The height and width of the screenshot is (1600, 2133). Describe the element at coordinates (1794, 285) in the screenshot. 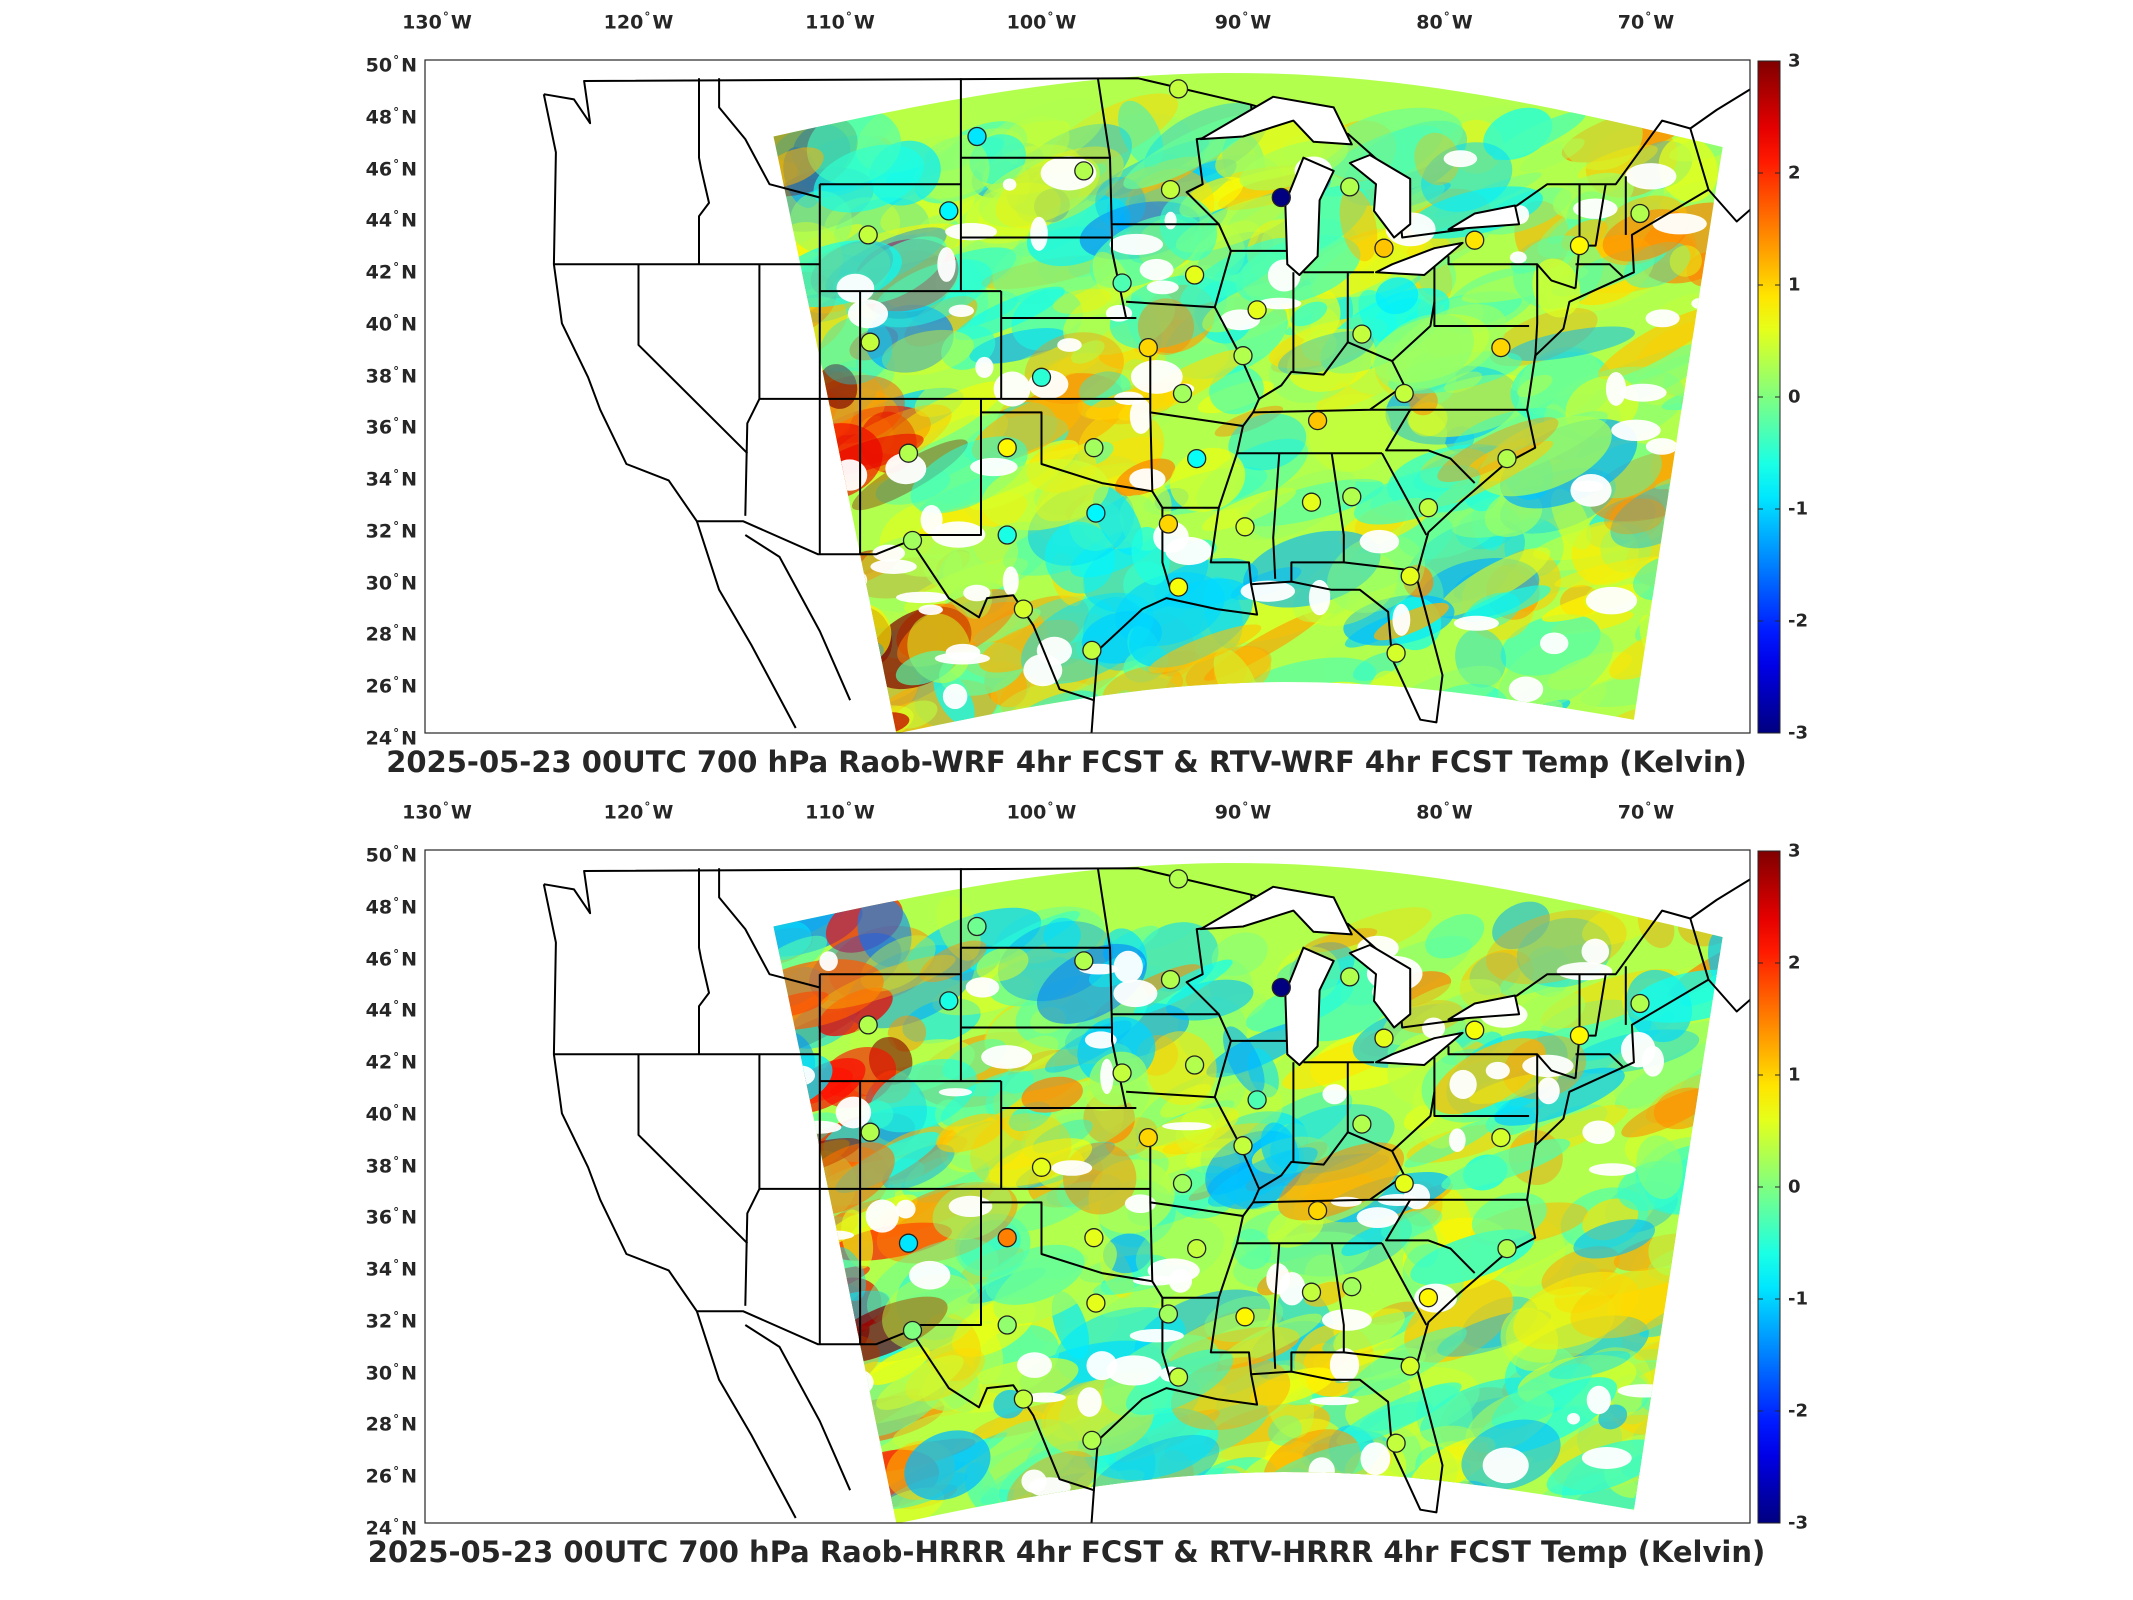

I see `colorbar-tick-label: 1` at that location.